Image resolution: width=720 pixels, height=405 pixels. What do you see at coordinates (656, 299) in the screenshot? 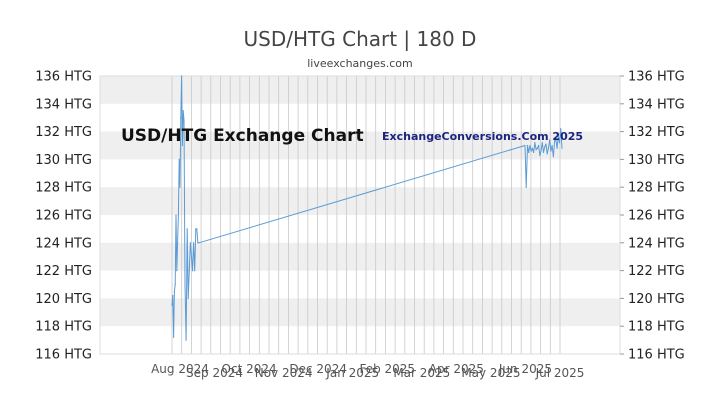
I see `y-tick-label-right: 120 HTG` at bounding box center [656, 299].